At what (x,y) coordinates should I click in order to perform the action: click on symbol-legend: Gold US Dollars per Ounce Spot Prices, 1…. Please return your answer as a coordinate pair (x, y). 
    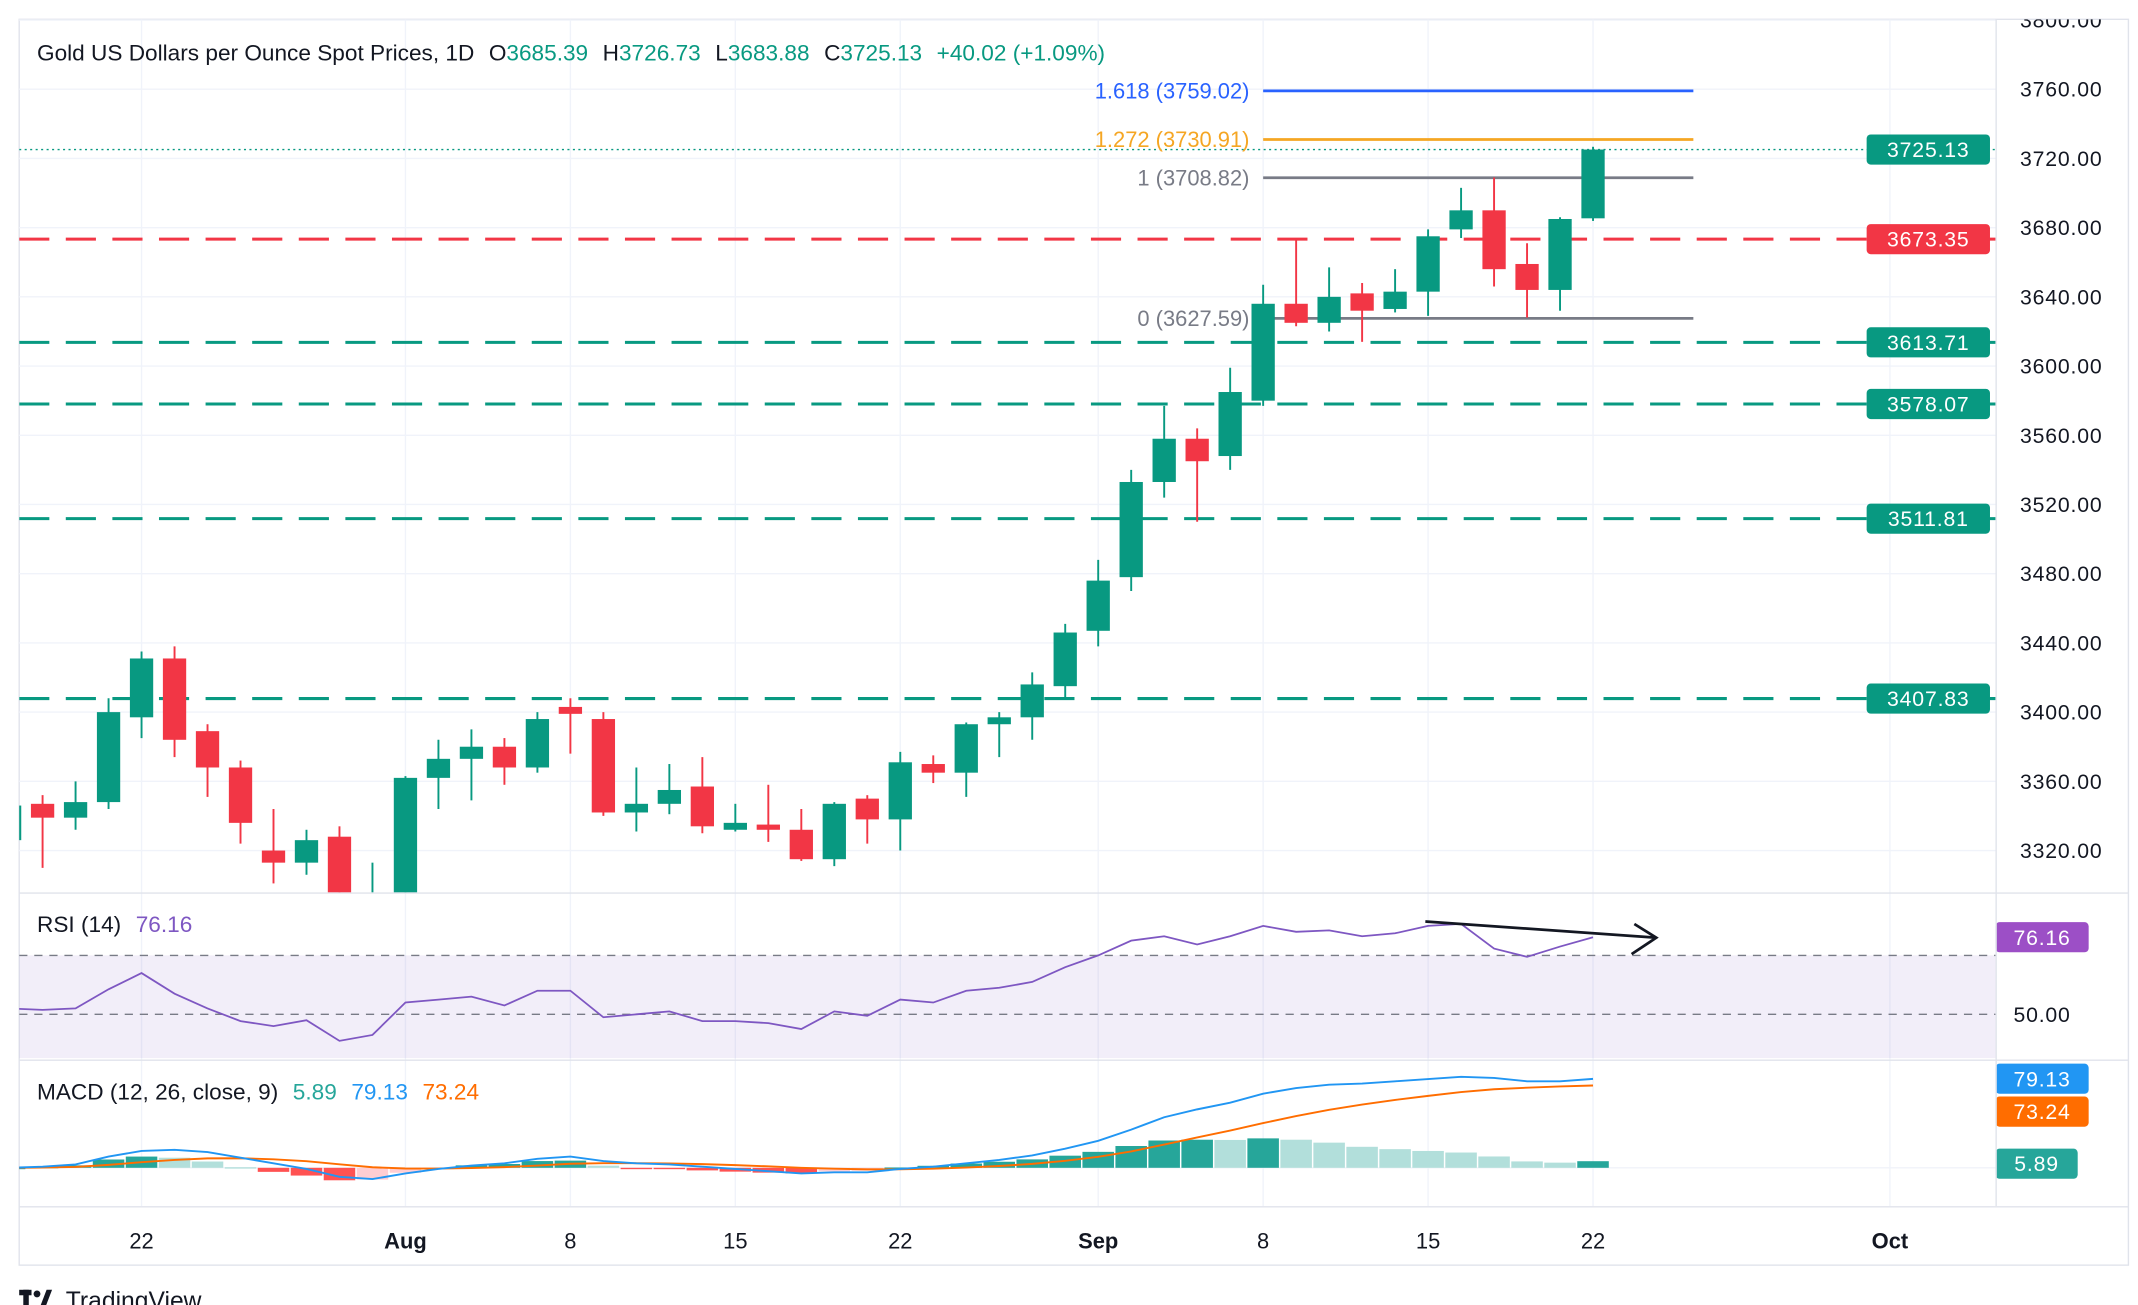
    Looking at the image, I should click on (571, 52).